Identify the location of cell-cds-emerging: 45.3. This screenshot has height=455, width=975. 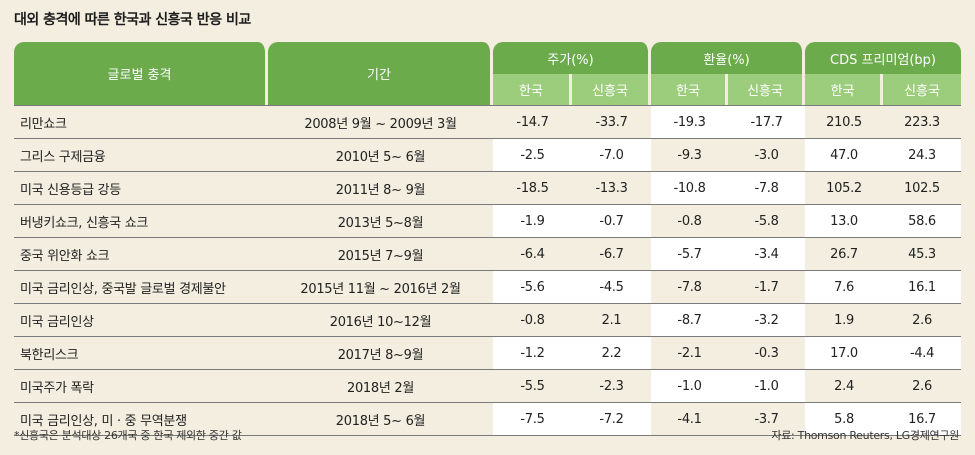
(922, 254).